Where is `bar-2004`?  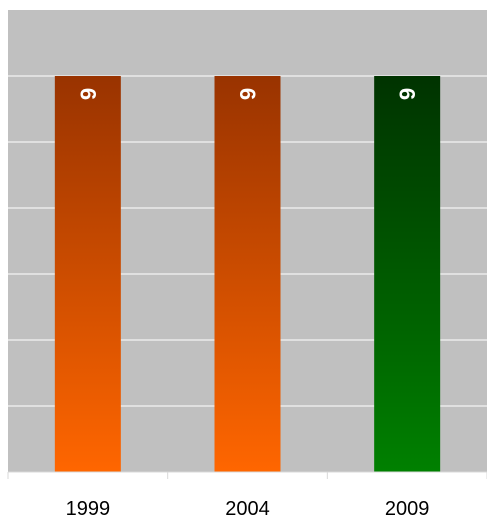
bar-2004 is located at coordinates (247, 274).